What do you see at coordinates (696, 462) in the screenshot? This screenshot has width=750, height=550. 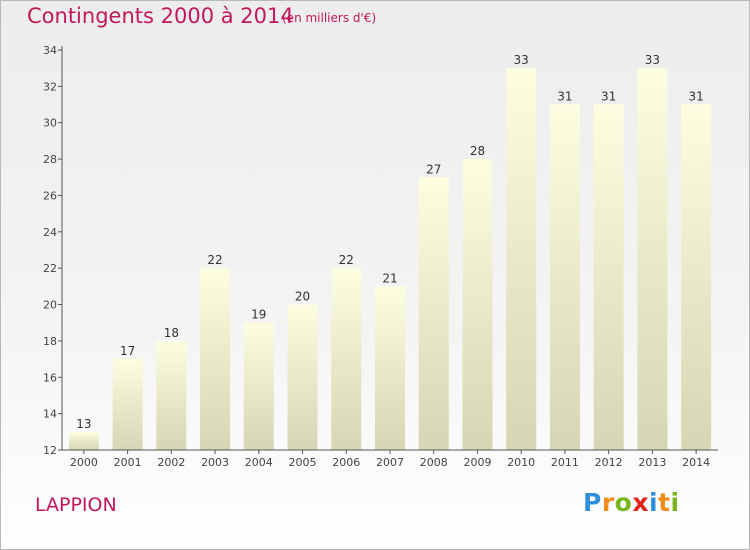 I see `x-tick-label-2014: 2014` at bounding box center [696, 462].